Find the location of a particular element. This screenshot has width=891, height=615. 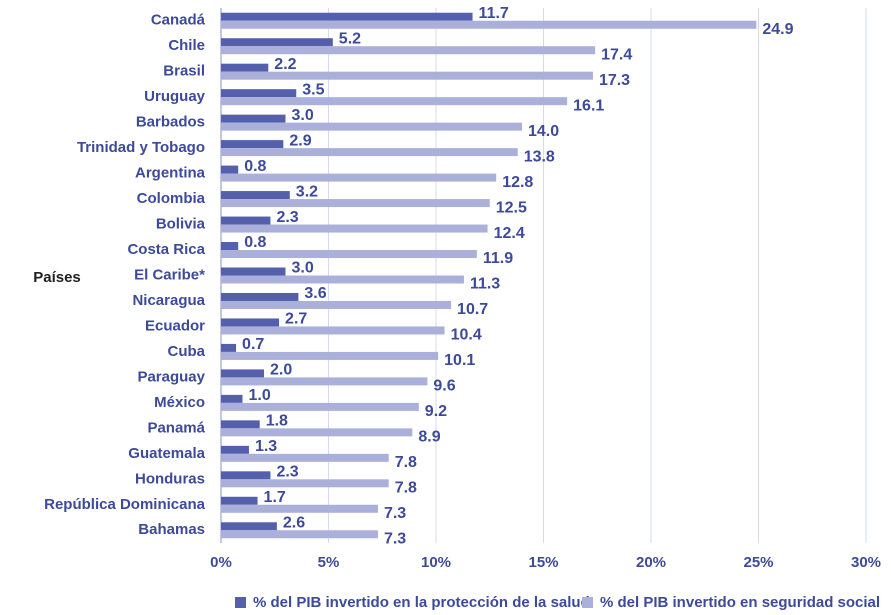

value-label: 24.9 is located at coordinates (777, 29).